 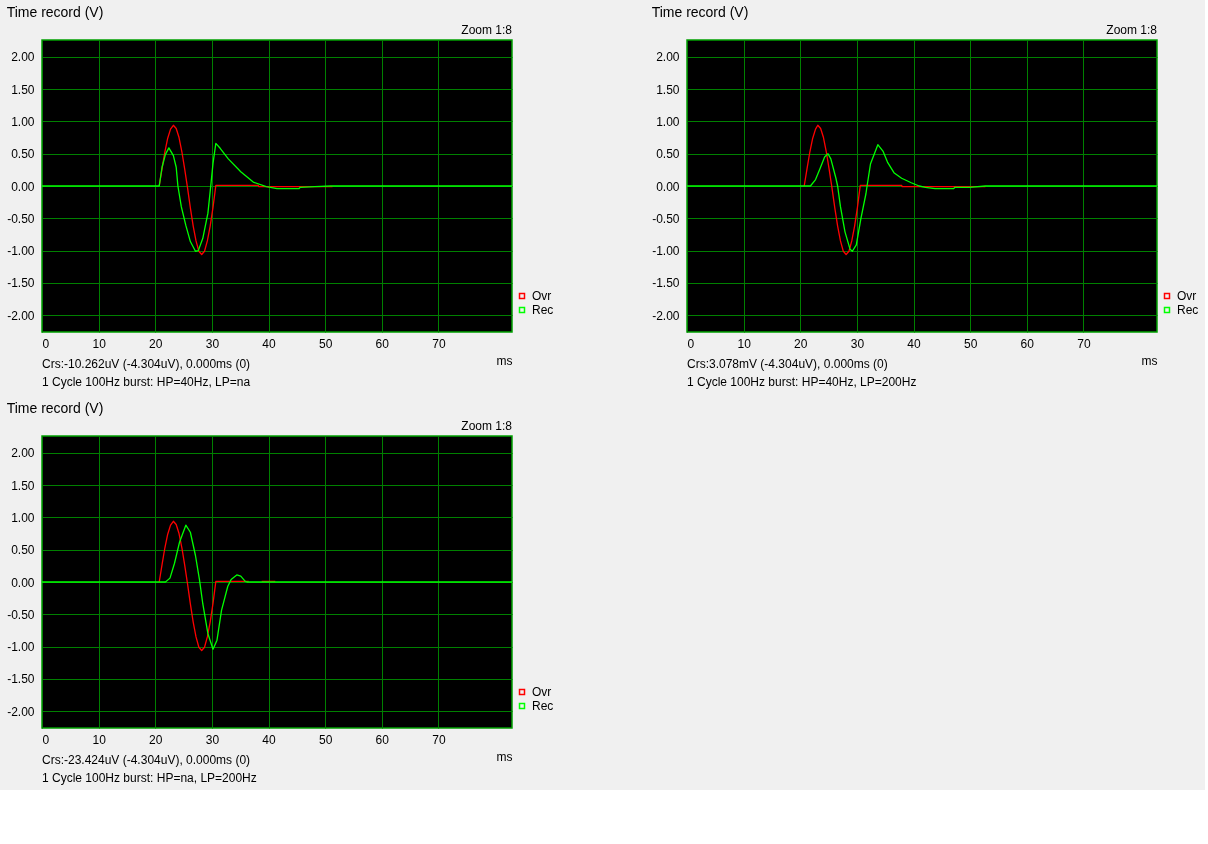 What do you see at coordinates (802, 382) in the screenshot?
I see `text: 1 Cycle 100Hz burst: HP=40Hz, LP=200Hz` at bounding box center [802, 382].